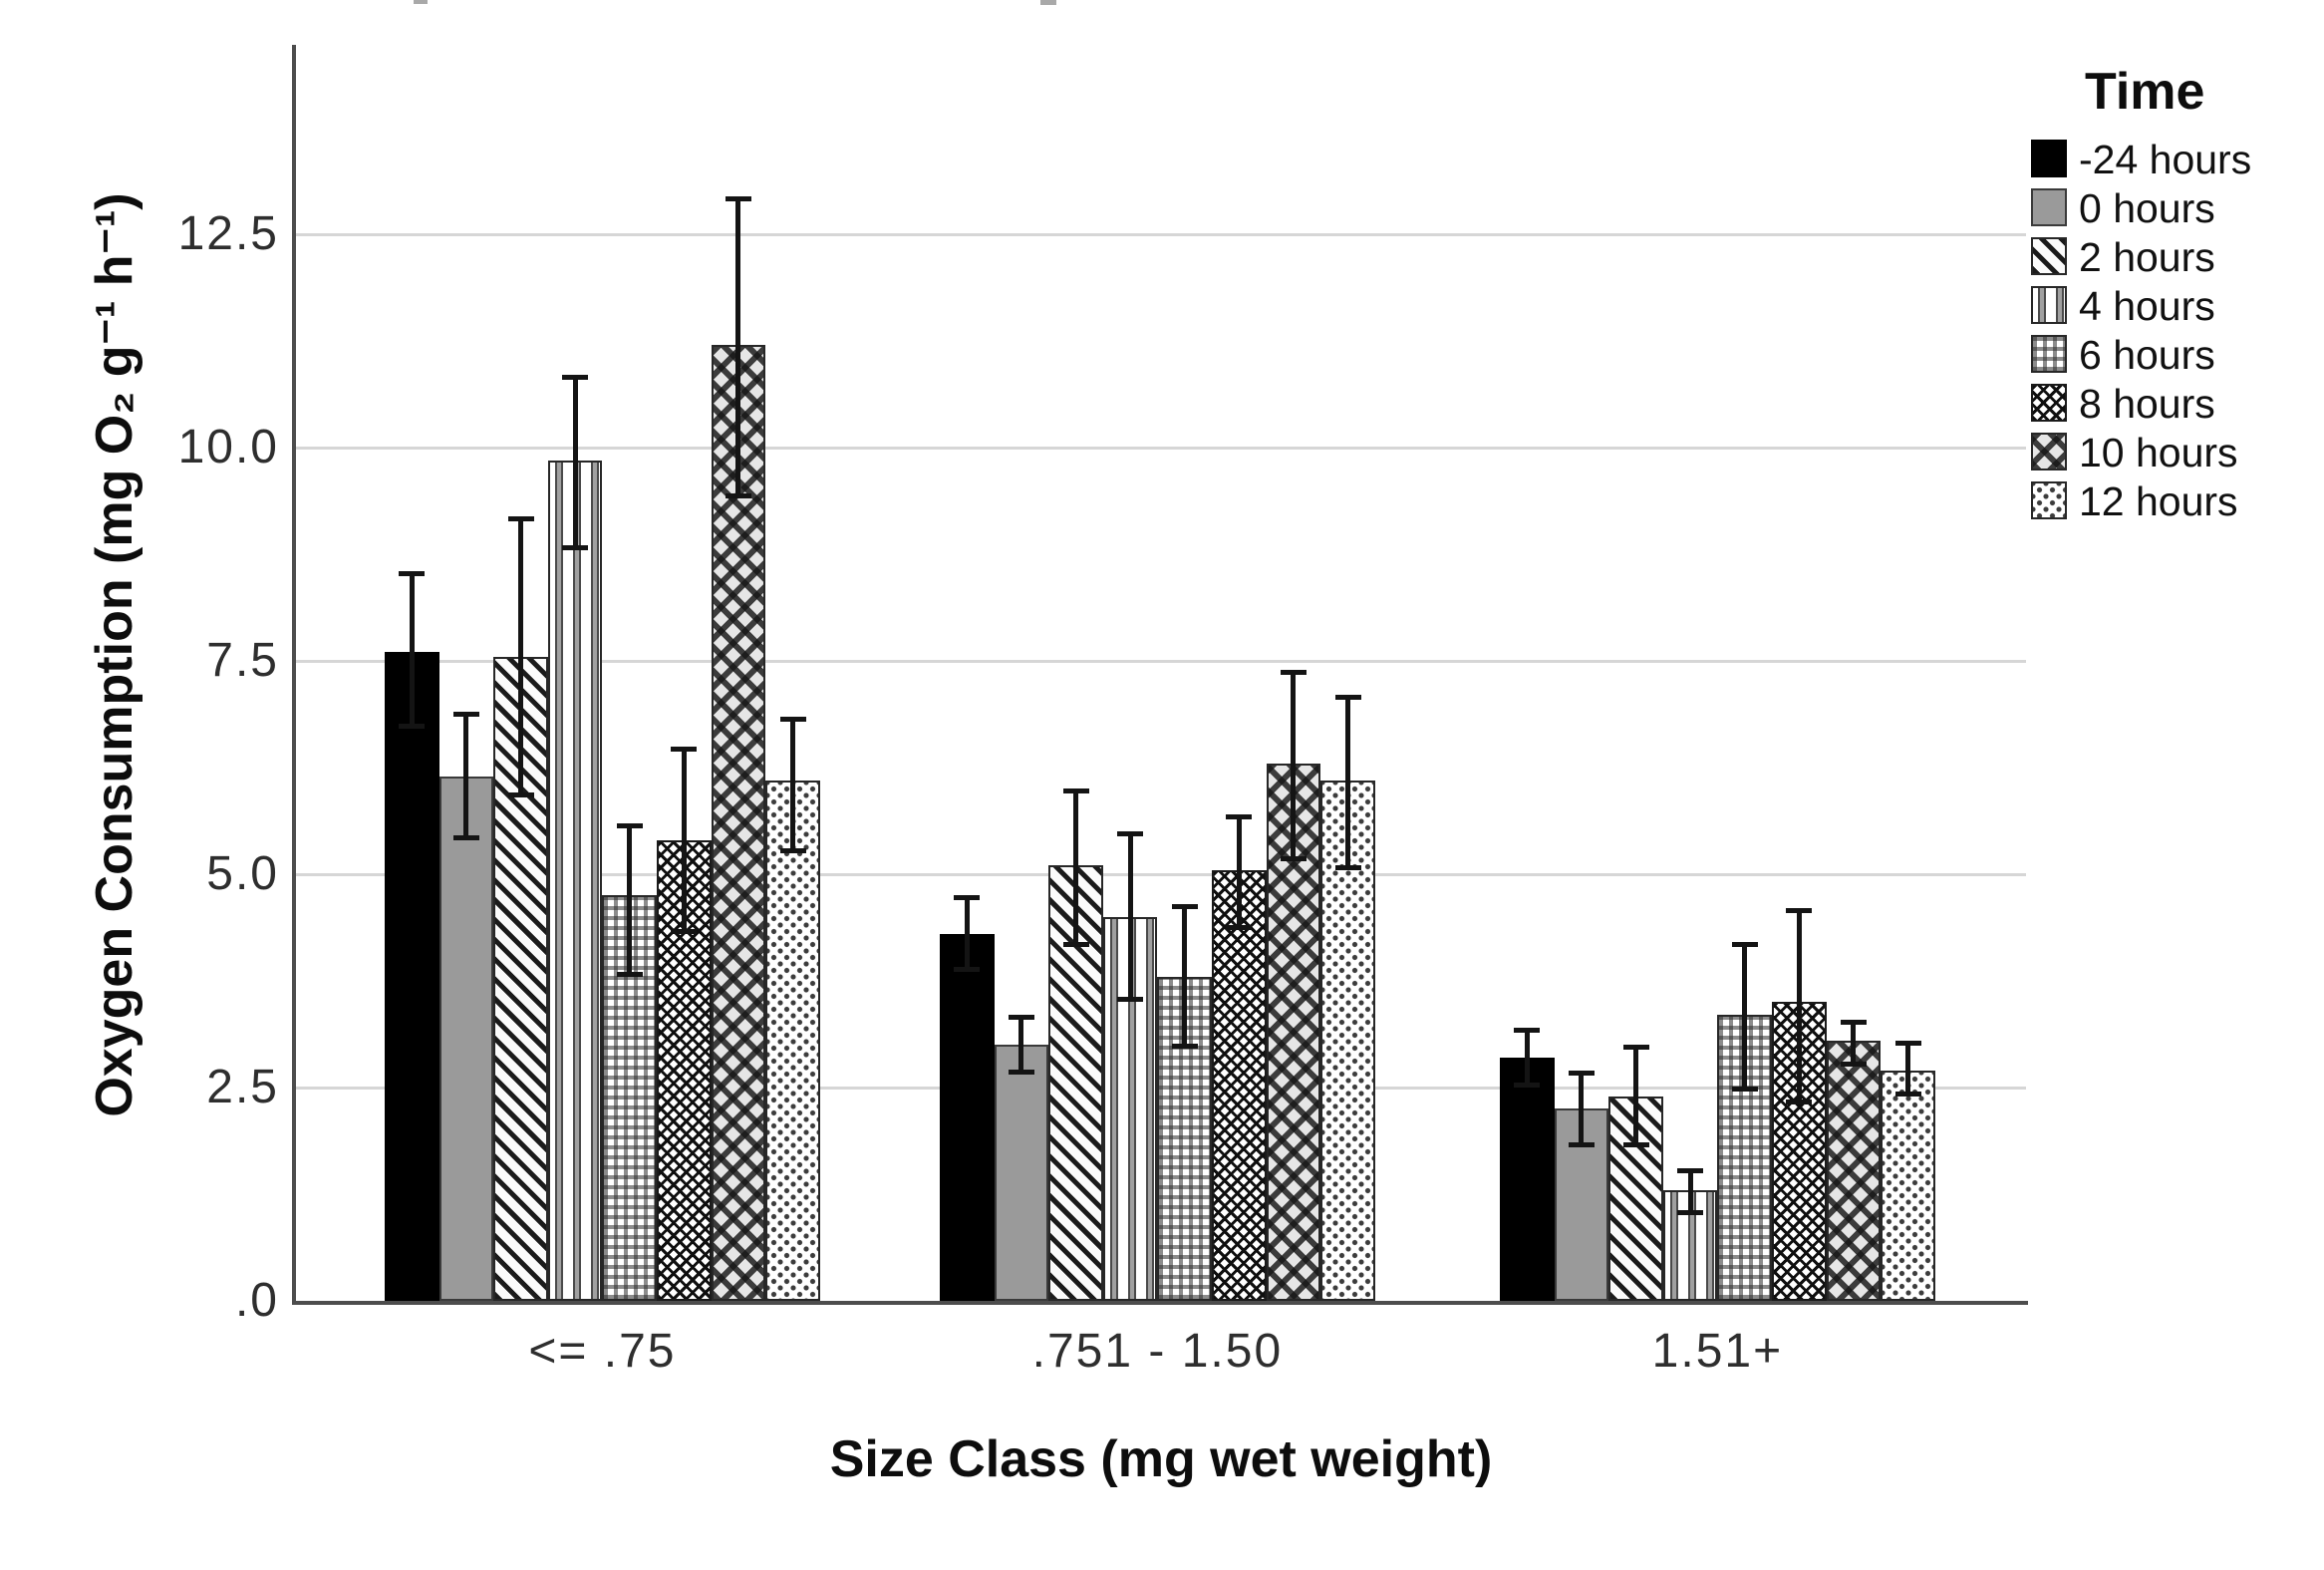 The width and height of the screenshot is (2324, 1570). Describe the element at coordinates (2049, 207) in the screenshot. I see `solid-gray-swatch-icon` at that location.